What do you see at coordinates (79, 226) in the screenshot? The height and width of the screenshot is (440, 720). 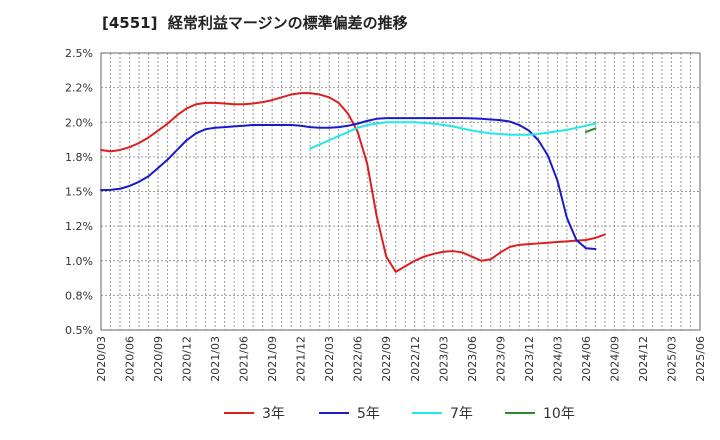 I see `y-tick-label: 1.2%` at bounding box center [79, 226].